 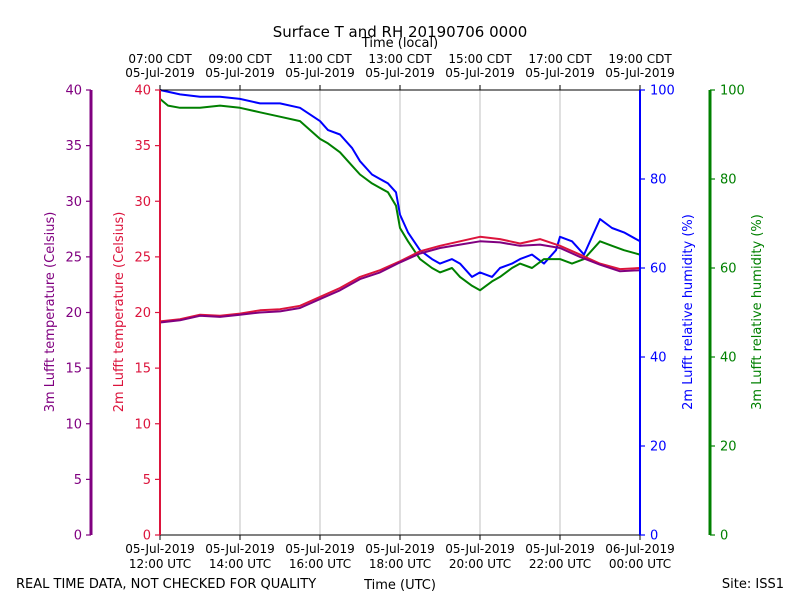 I want to click on x-axis-label: Time (UTC), so click(x=399, y=585).